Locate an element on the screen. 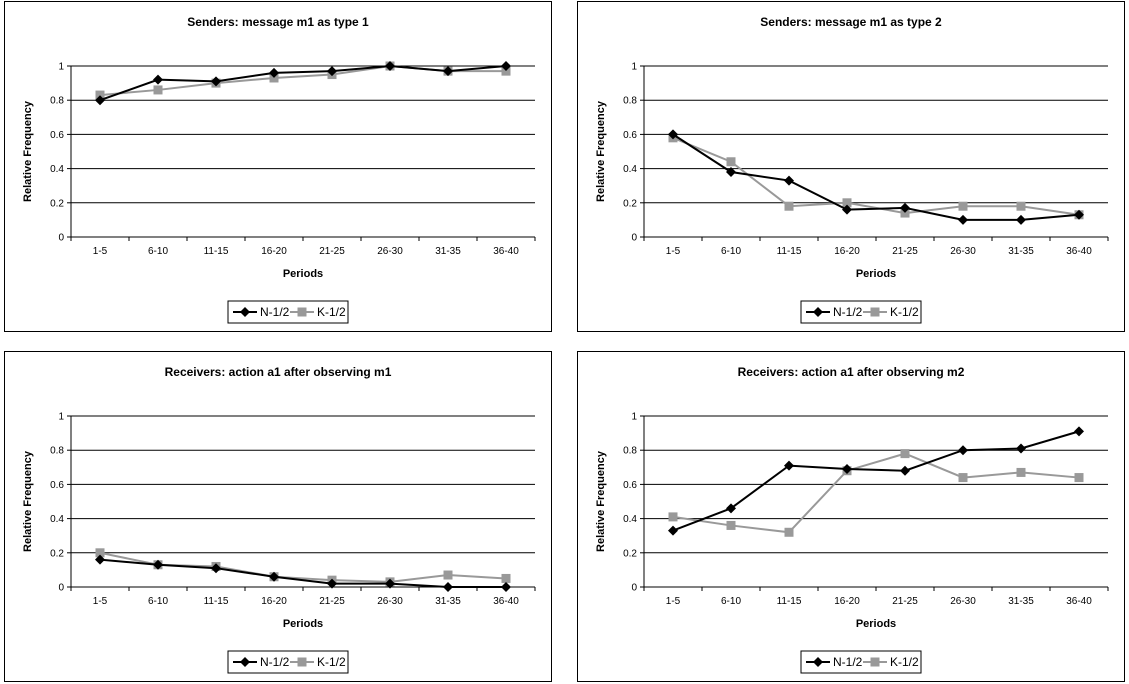 The width and height of the screenshot is (1129, 684). series-line-n is located at coordinates (876, 177).